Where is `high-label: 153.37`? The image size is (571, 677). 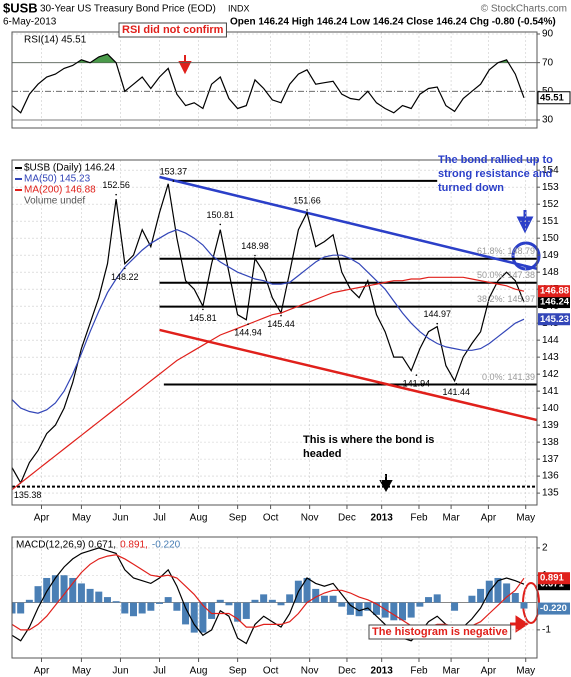 high-label: 153.37 is located at coordinates (174, 171).